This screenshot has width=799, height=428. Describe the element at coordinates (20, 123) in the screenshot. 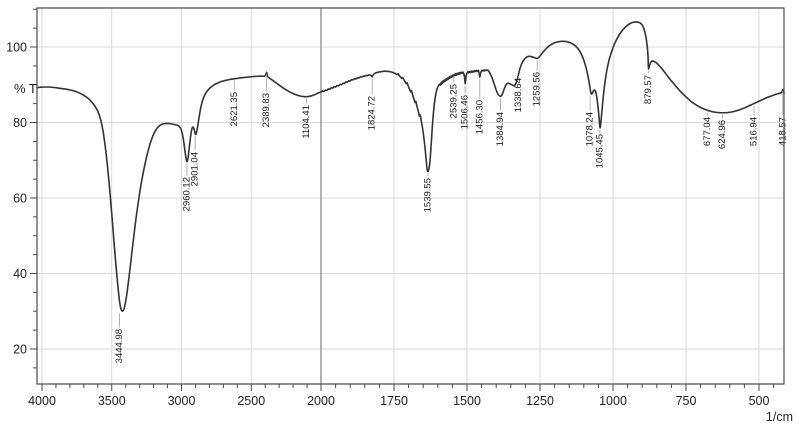

I see `y-tick-label: 80` at that location.